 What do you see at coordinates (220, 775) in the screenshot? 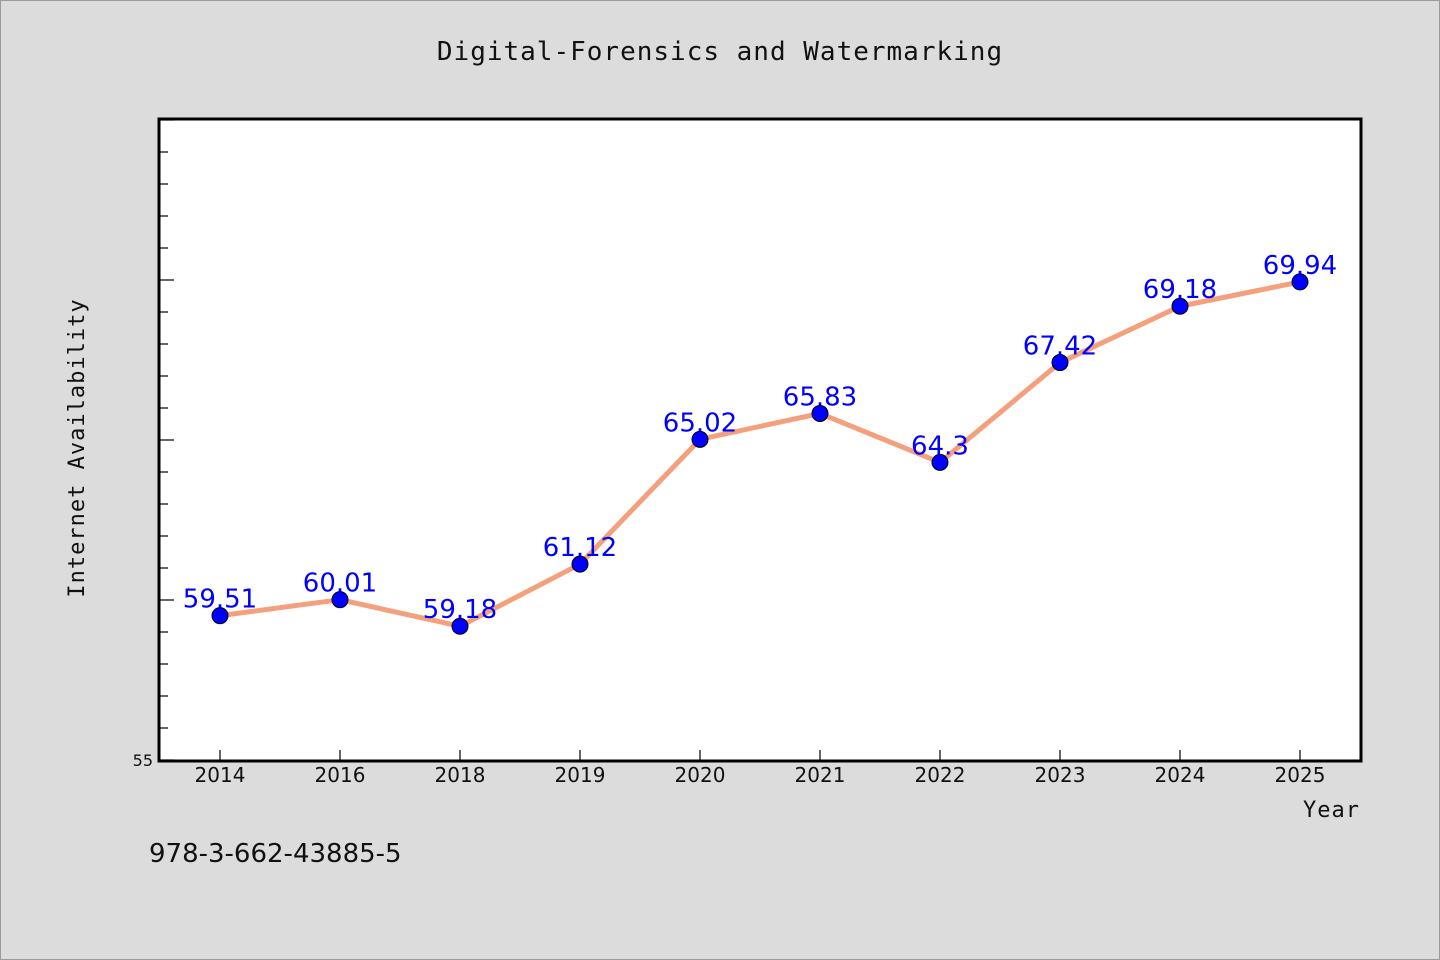
I see `x-tick-label: 2014` at bounding box center [220, 775].